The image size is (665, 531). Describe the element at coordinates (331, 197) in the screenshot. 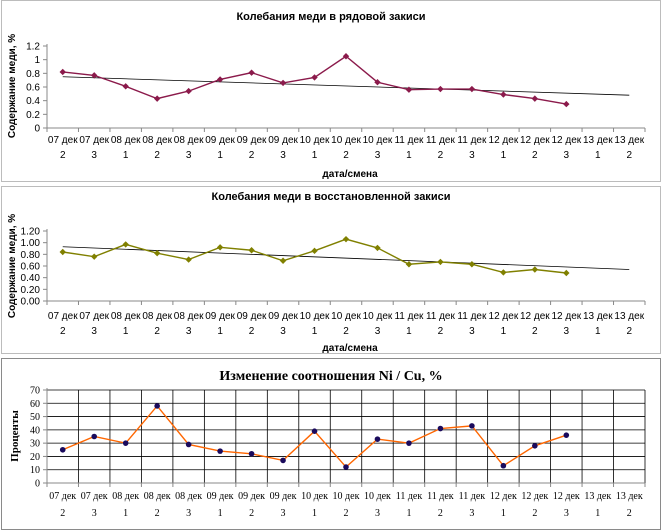

I see `chart-title: Колебания меди в восстановленной закиси` at that location.